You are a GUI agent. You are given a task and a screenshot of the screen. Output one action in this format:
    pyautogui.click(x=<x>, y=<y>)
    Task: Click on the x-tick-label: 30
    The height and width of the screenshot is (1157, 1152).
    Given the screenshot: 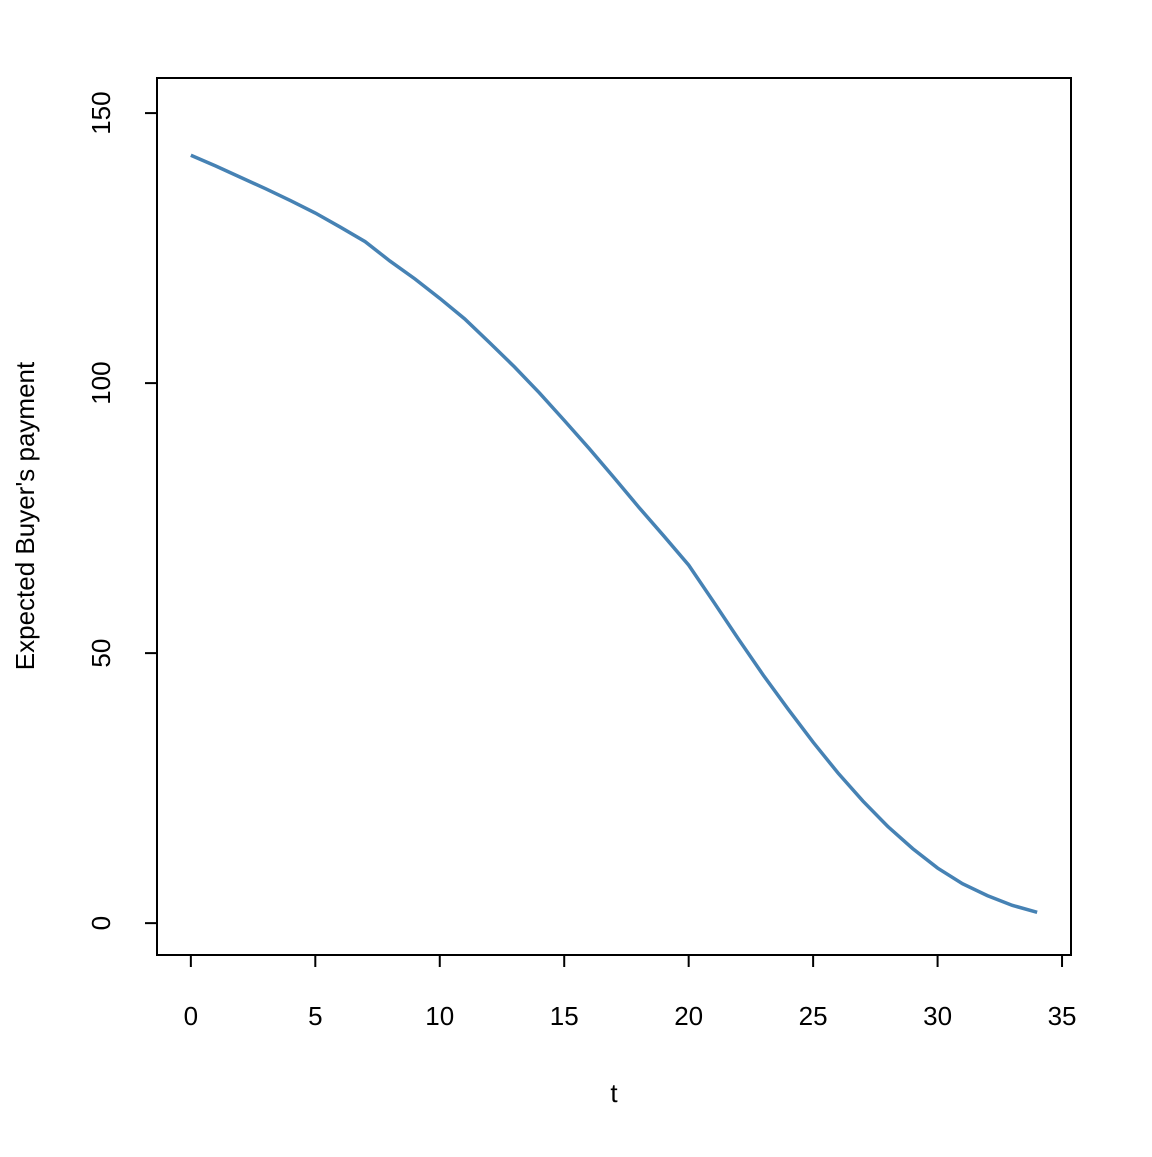 What is the action you would take?
    pyautogui.click(x=937, y=1016)
    